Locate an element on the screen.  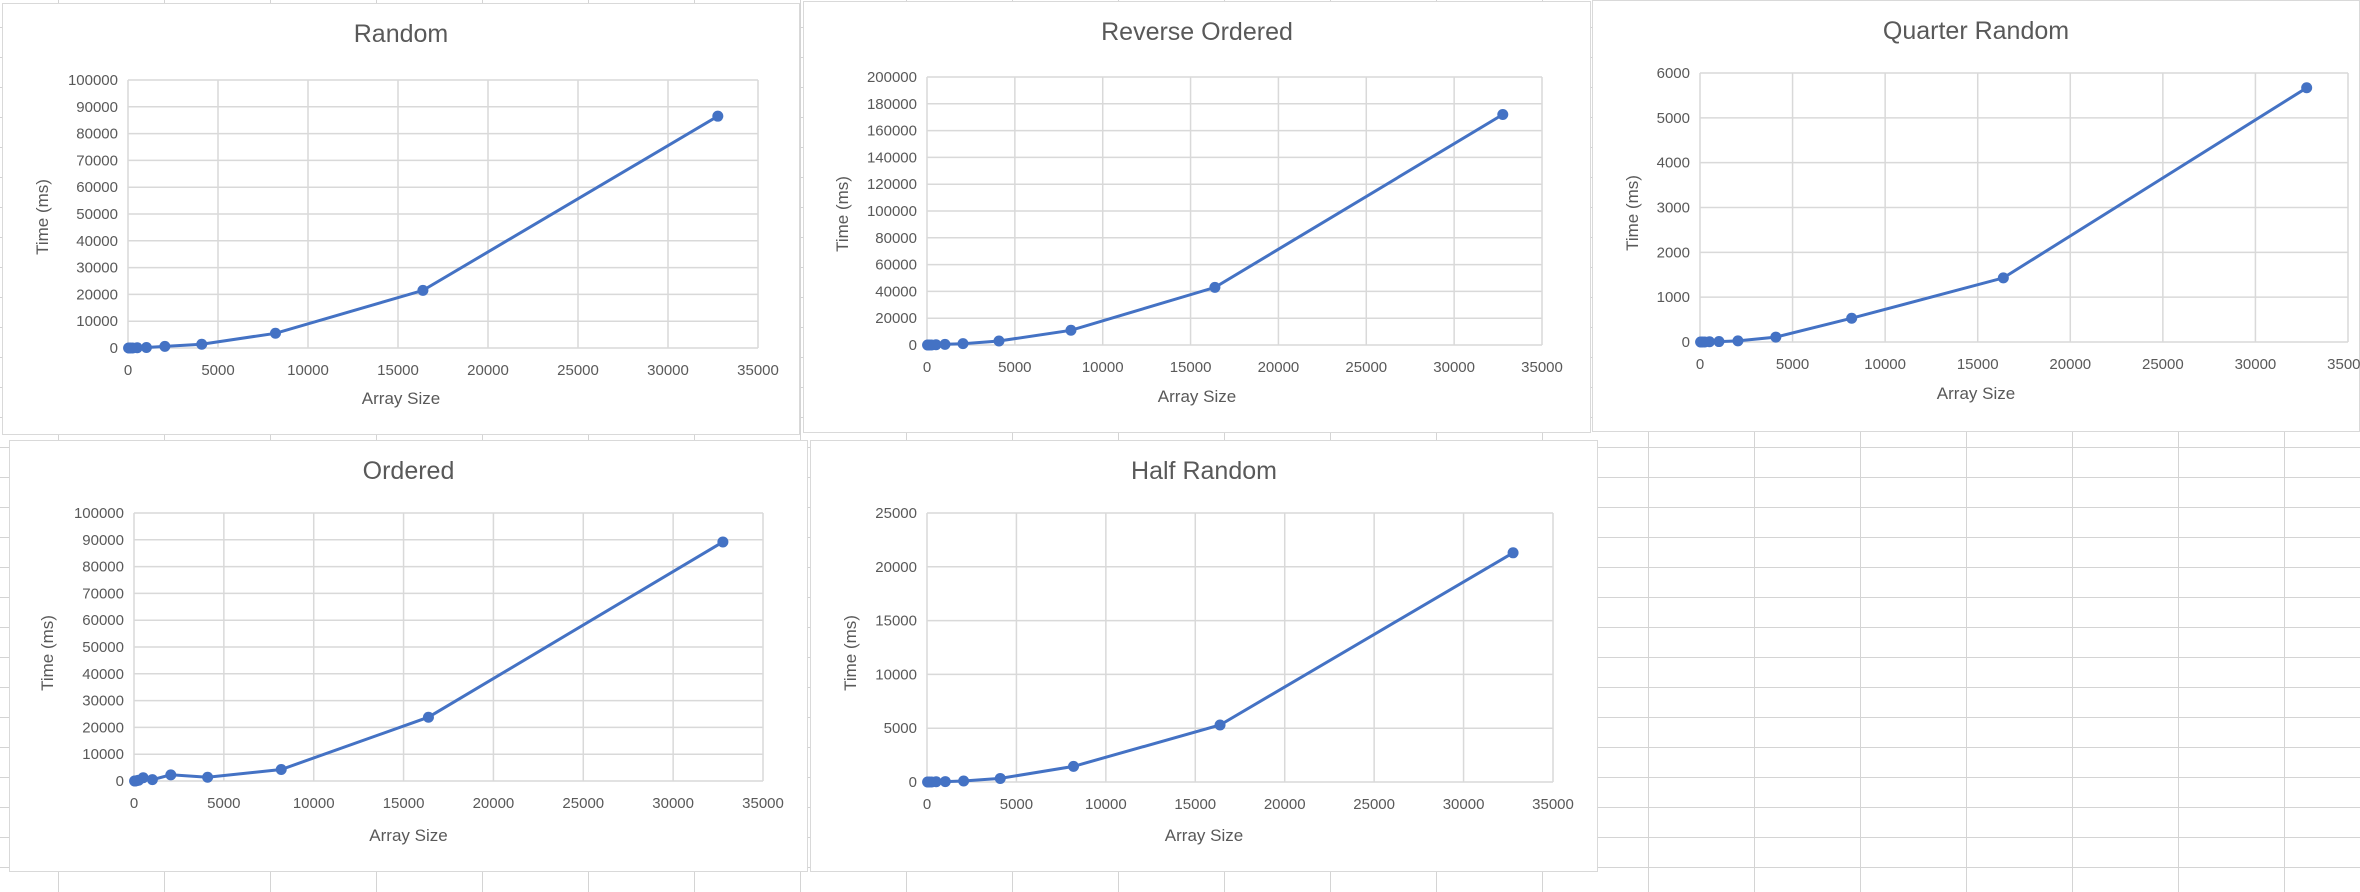
y-tick-label: 200000 is located at coordinates (892, 77).